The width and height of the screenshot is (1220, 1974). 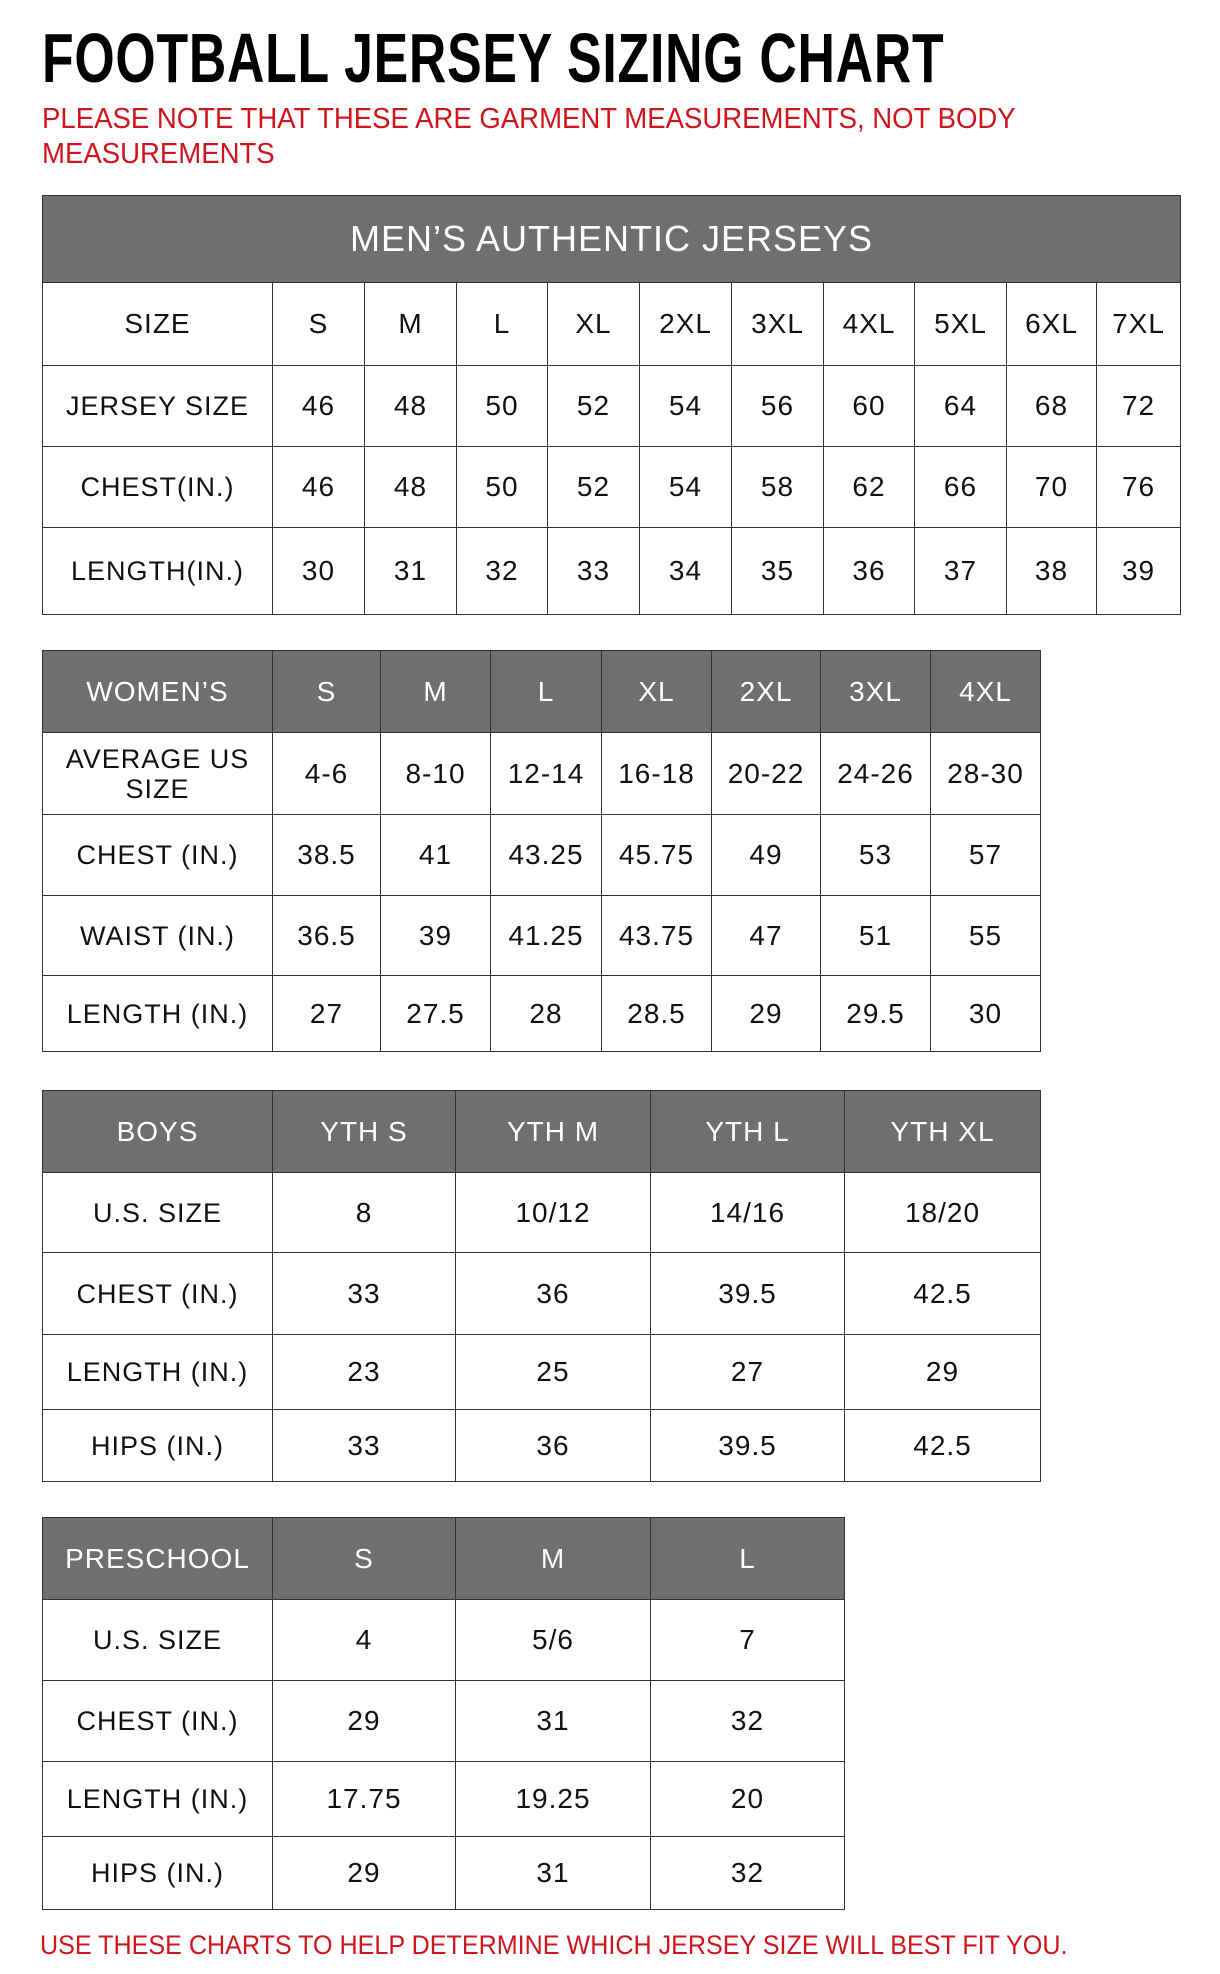 What do you see at coordinates (685, 571) in the screenshot?
I see `measurement-cell: 34` at bounding box center [685, 571].